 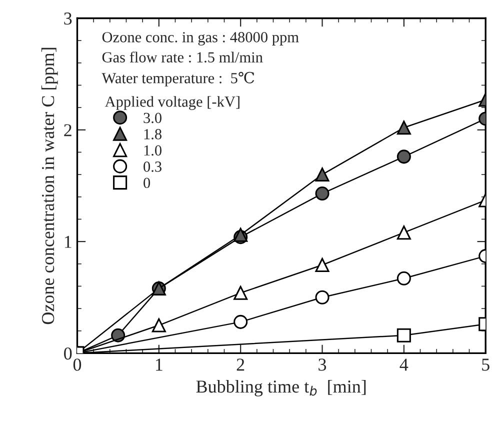 What do you see at coordinates (153, 134) in the screenshot?
I see `legend-label: 1.8` at bounding box center [153, 134].